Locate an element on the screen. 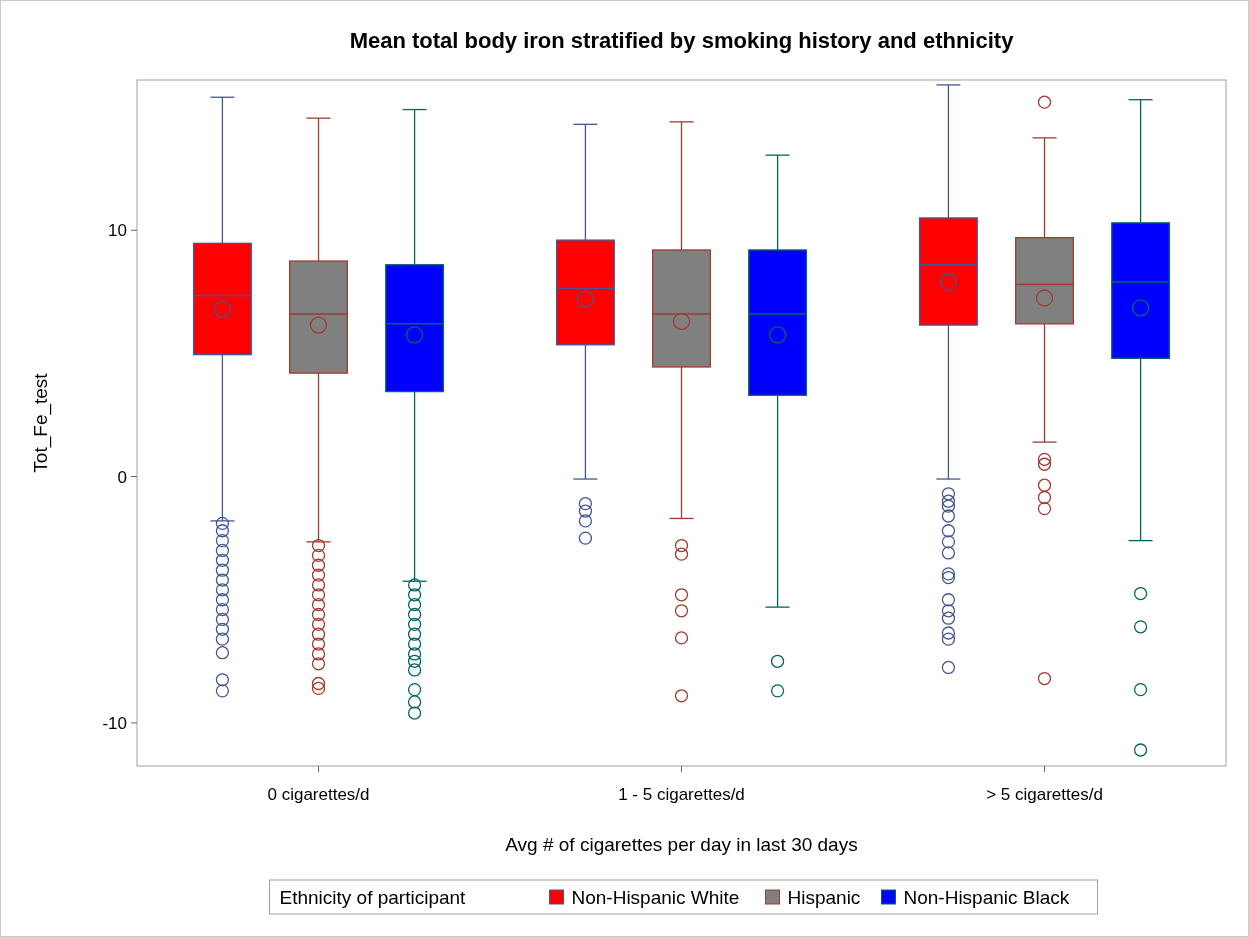 This screenshot has height=937, width=1249. legend-title: Ethnicity of participant is located at coordinates (373, 897).